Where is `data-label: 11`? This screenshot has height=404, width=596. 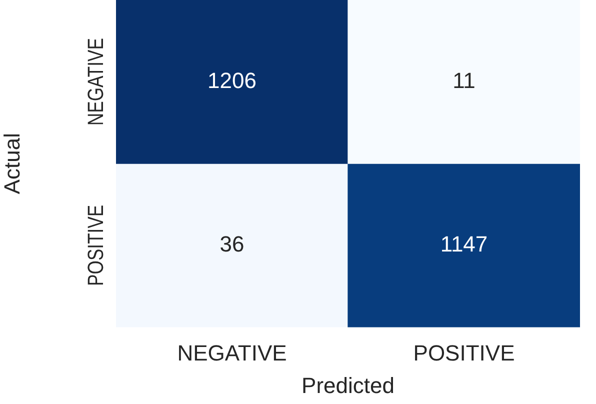
data-label: 11 is located at coordinates (464, 80).